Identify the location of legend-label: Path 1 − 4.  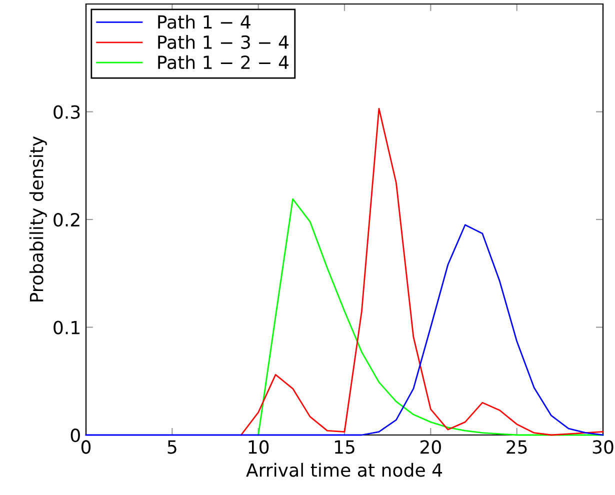
(204, 21).